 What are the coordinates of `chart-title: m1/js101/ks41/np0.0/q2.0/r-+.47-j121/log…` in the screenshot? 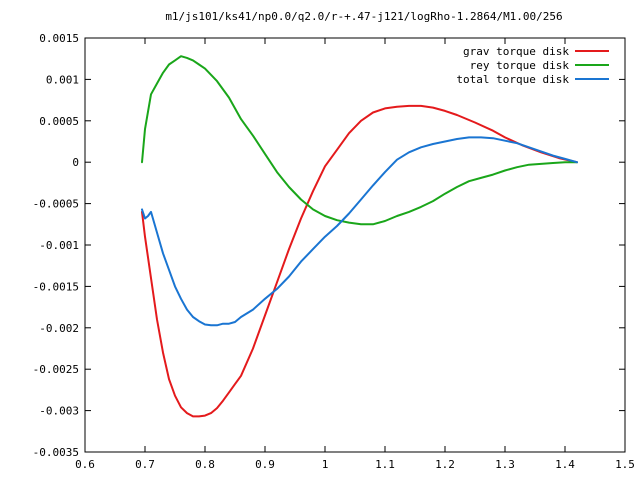 It's located at (363, 16).